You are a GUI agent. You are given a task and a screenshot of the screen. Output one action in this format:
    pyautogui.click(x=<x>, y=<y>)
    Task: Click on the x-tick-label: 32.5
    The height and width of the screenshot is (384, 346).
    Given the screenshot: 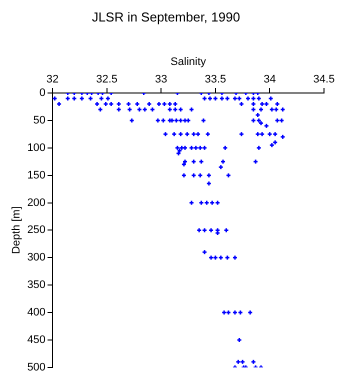 What is the action you would take?
    pyautogui.click(x=107, y=79)
    